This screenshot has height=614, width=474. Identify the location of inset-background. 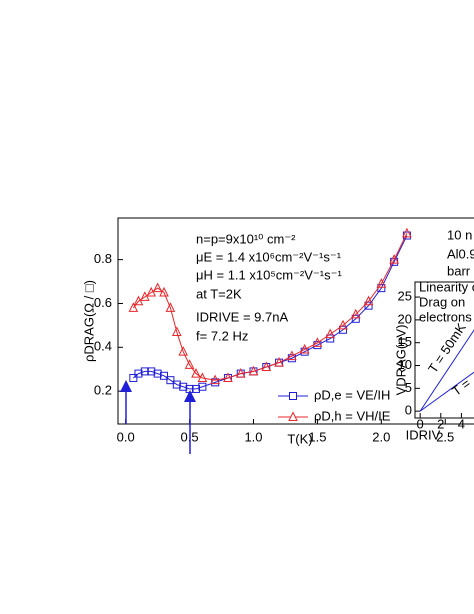
(444, 350).